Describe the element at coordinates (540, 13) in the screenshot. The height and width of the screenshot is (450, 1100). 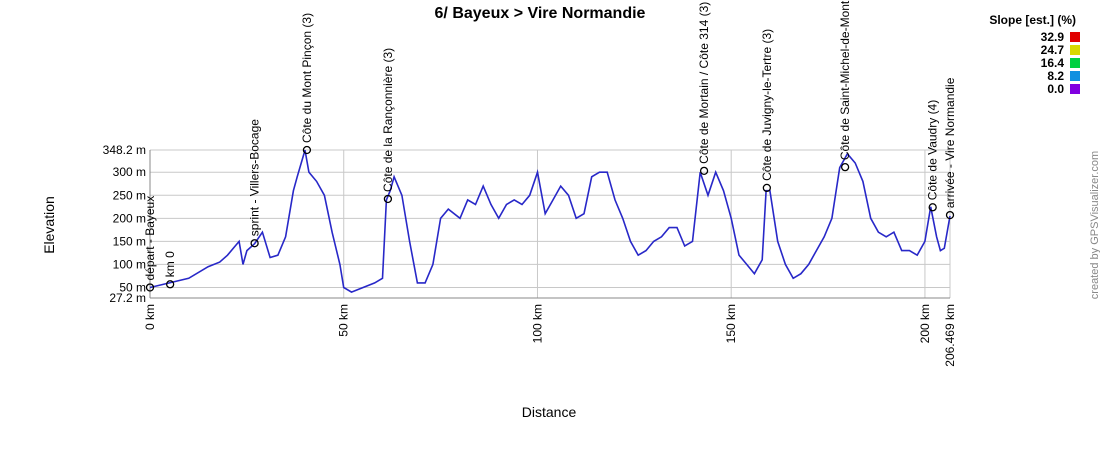
I see `chart-title: 6/ Bayeux > Vire Normandie` at that location.